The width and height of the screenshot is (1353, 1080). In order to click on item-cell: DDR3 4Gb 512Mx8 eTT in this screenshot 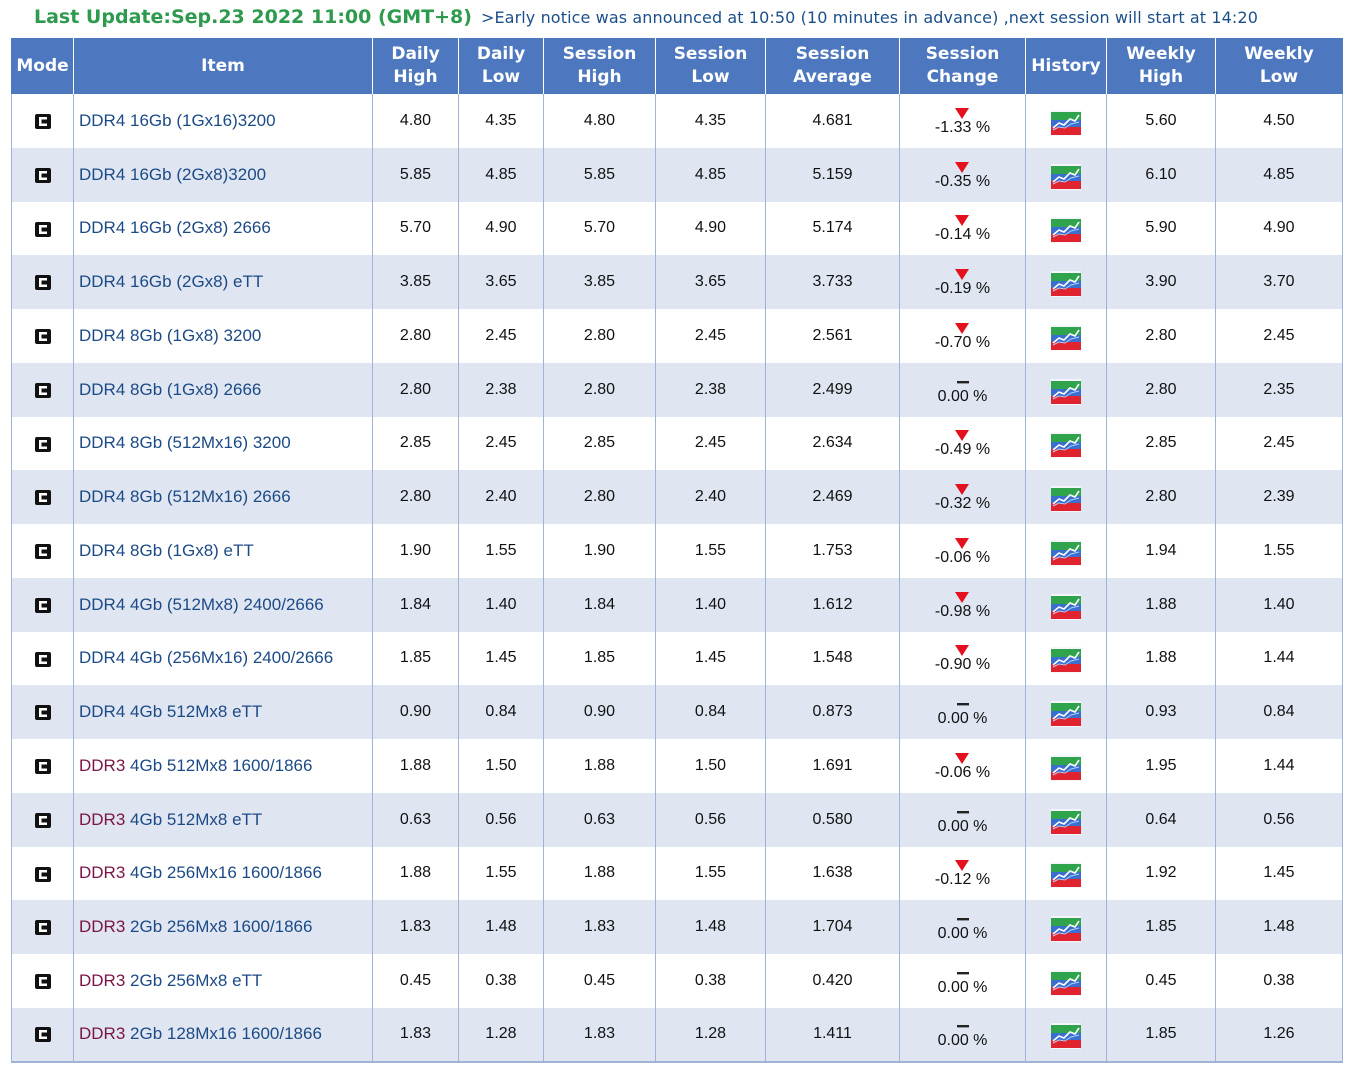, I will do `click(223, 819)`.